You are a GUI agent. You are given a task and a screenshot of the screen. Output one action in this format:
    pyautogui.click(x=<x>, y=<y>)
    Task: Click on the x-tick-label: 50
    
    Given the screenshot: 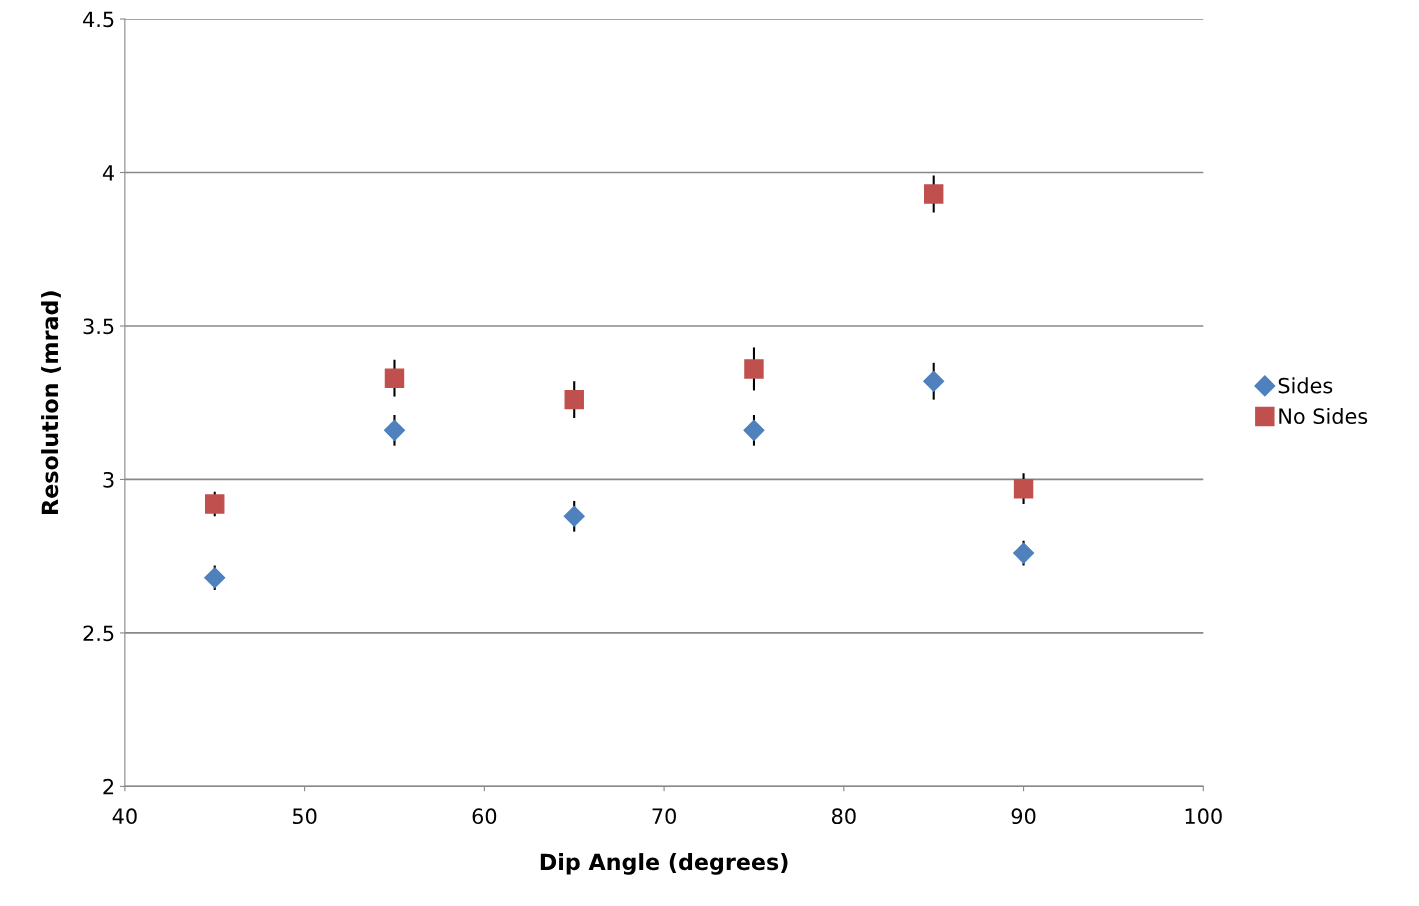 What is the action you would take?
    pyautogui.click(x=304, y=816)
    